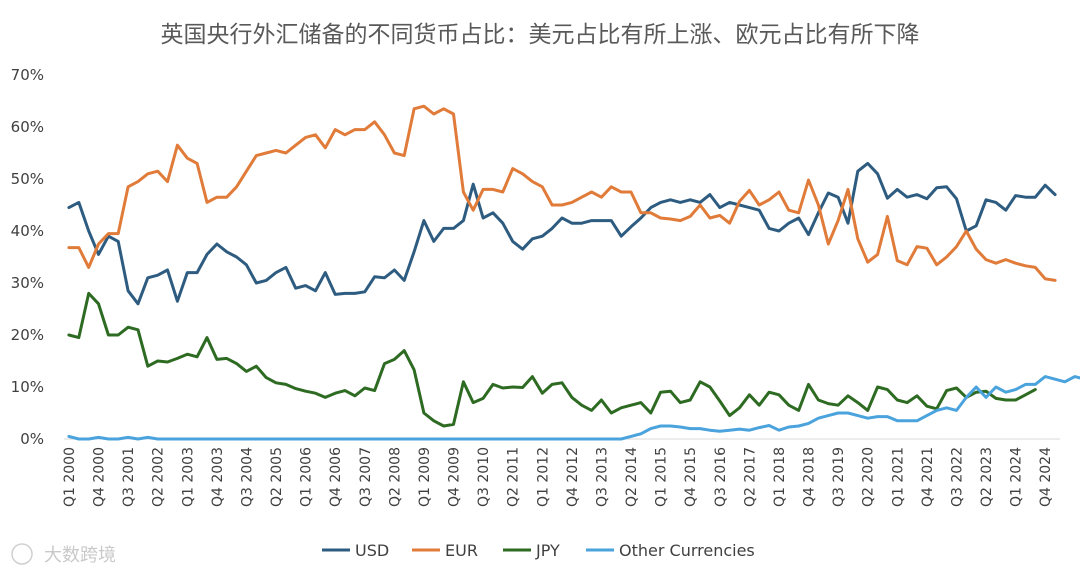 The image size is (1080, 575). I want to click on watermark: 大数跨境, so click(63, 554).